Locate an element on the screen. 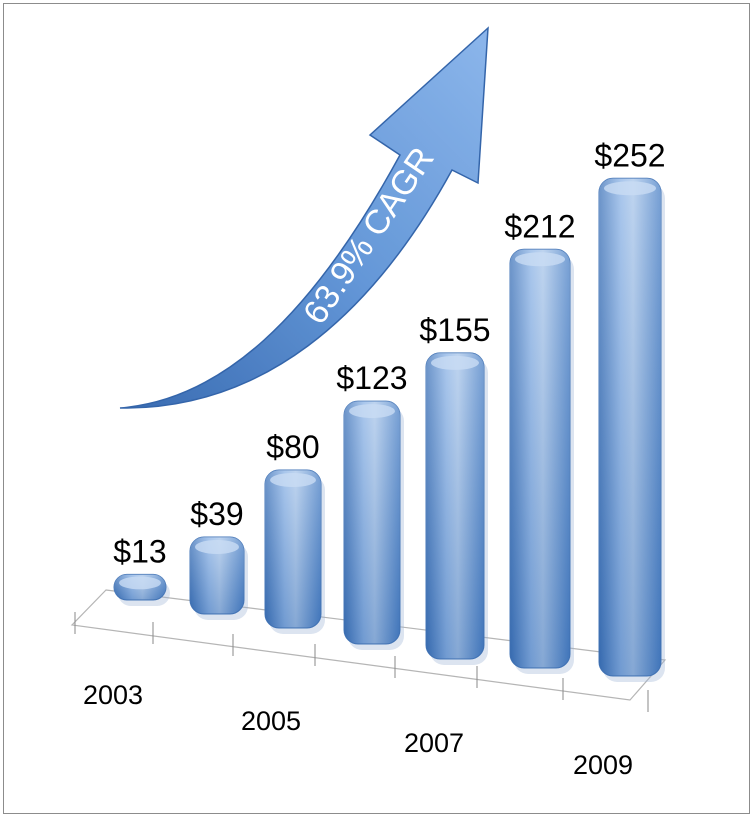 Image resolution: width=755 pixels, height=819 pixels. value-label: $155 is located at coordinates (454, 330).